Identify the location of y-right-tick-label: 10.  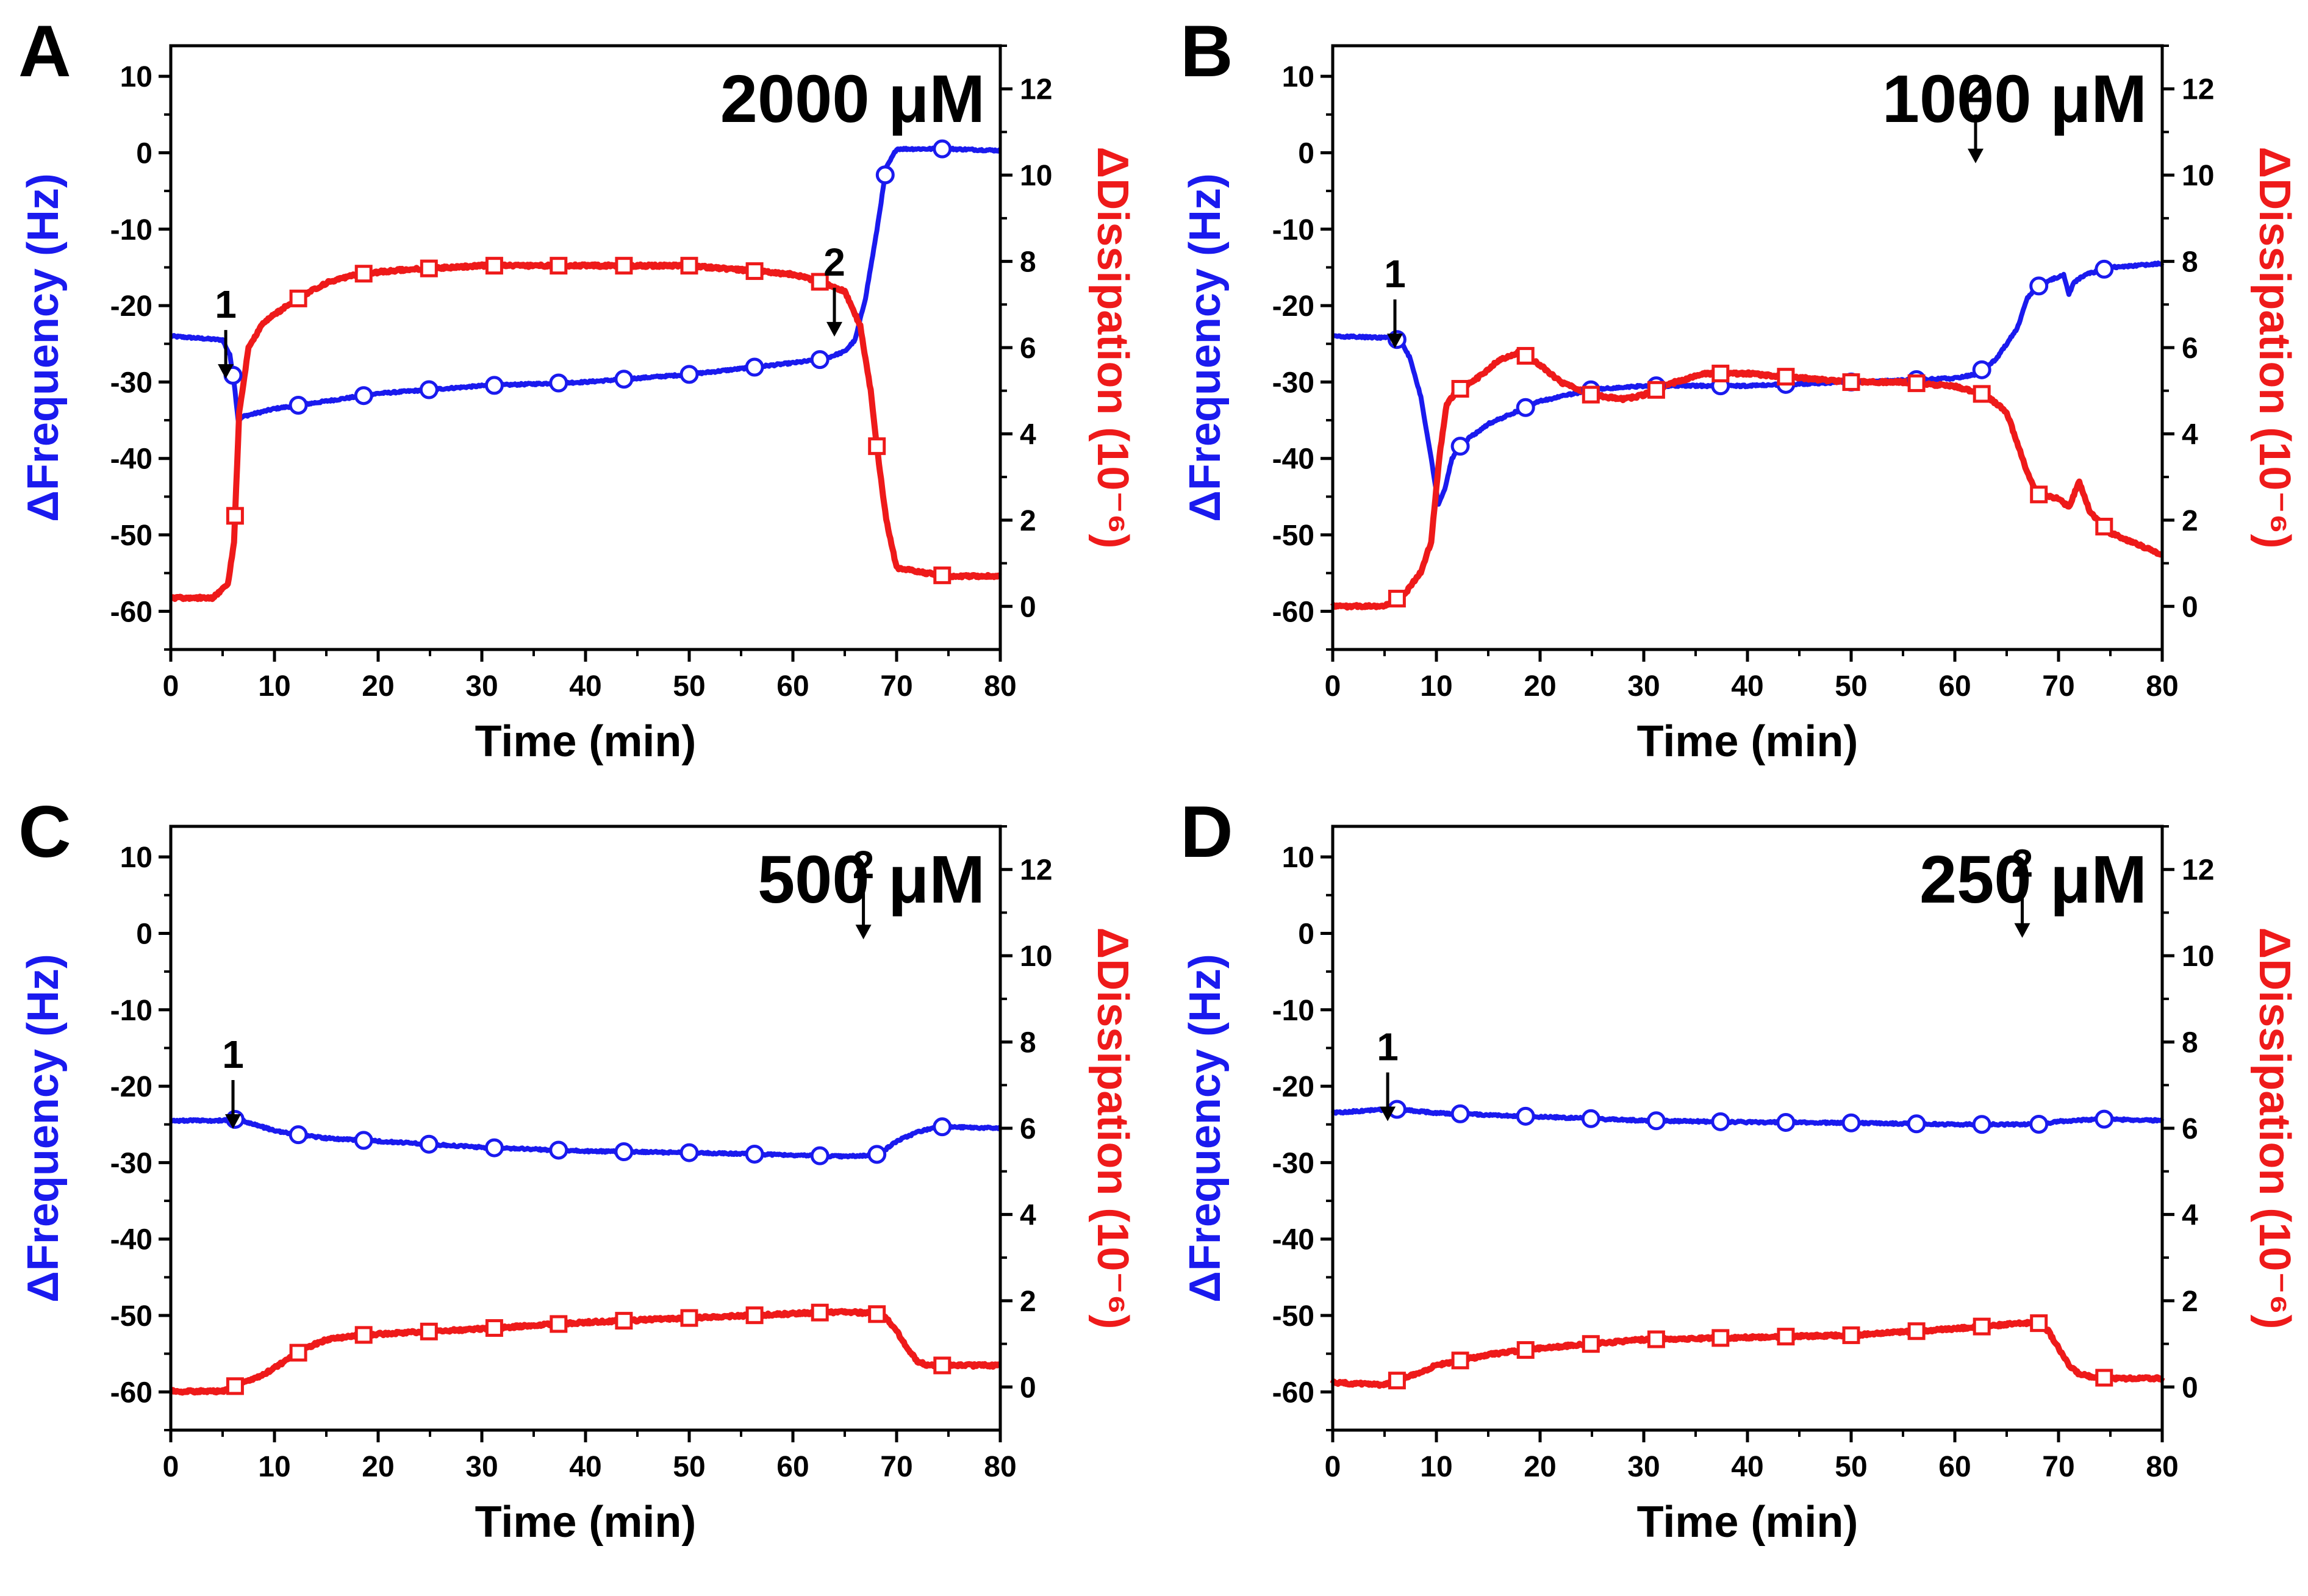
(2198, 956).